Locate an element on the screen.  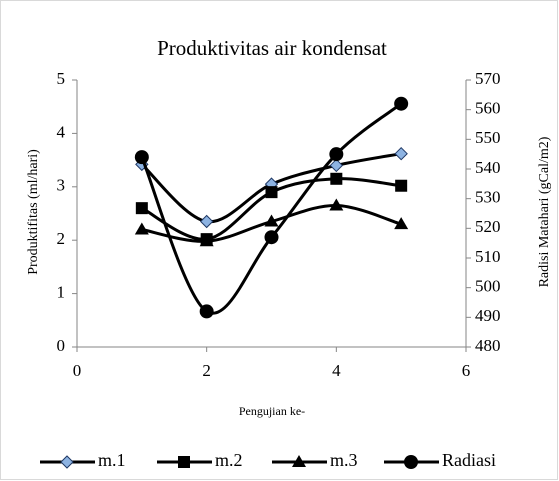
y-tick-label: 1 is located at coordinates (61, 292).